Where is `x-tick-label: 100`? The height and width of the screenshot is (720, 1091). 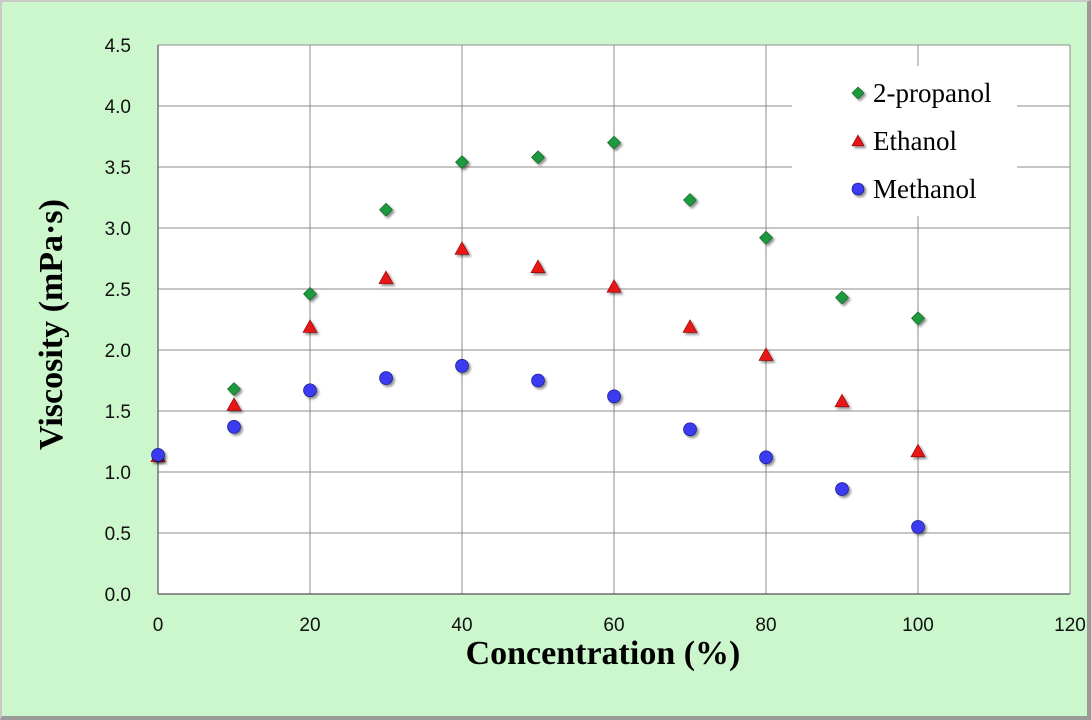
x-tick-label: 100 is located at coordinates (918, 625).